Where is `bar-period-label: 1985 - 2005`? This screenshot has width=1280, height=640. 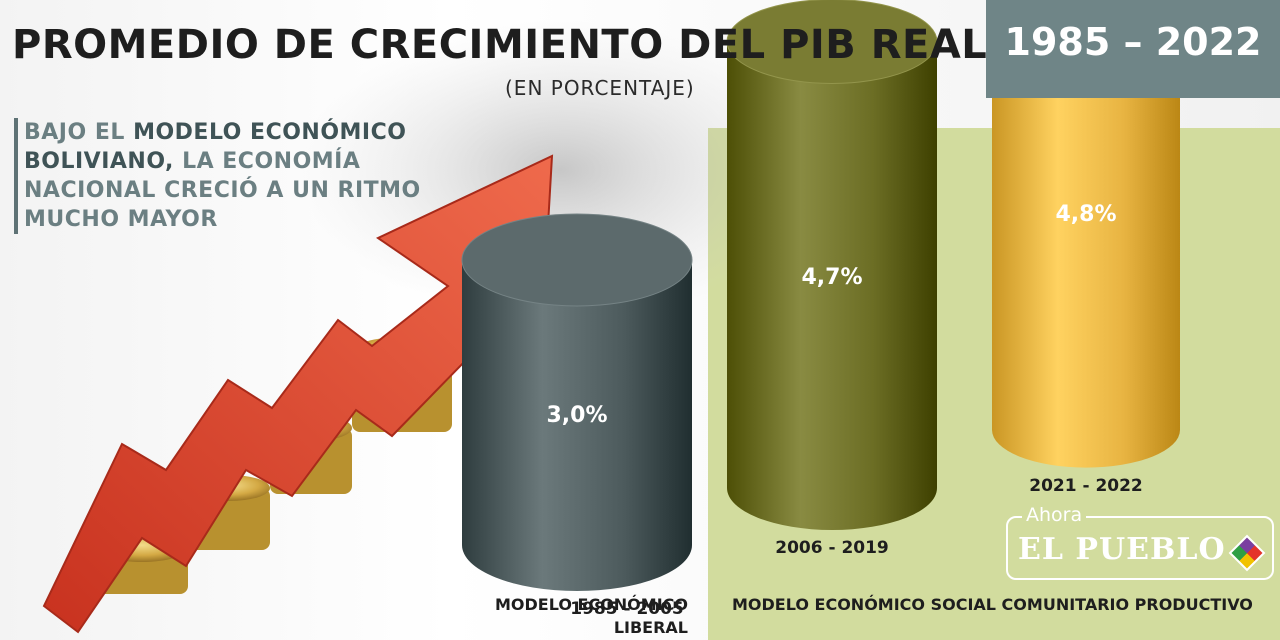
bar-period-label: 1985 - 2005 is located at coordinates (627, 609).